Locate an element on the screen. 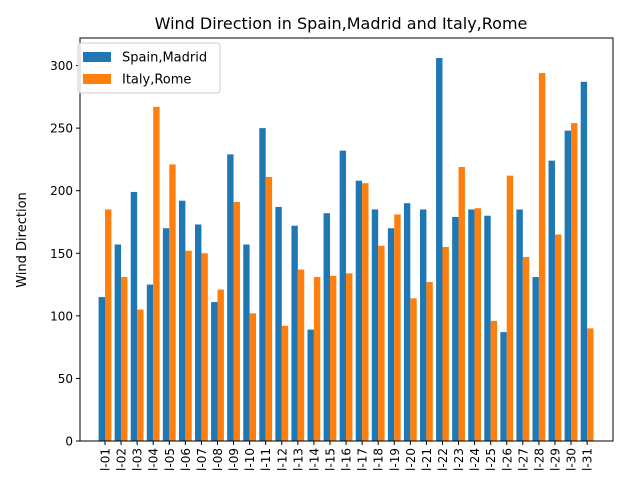 The height and width of the screenshot is (480, 640). y-axis: 0 50 100 150 200 250 300 is located at coordinates (65, 254).